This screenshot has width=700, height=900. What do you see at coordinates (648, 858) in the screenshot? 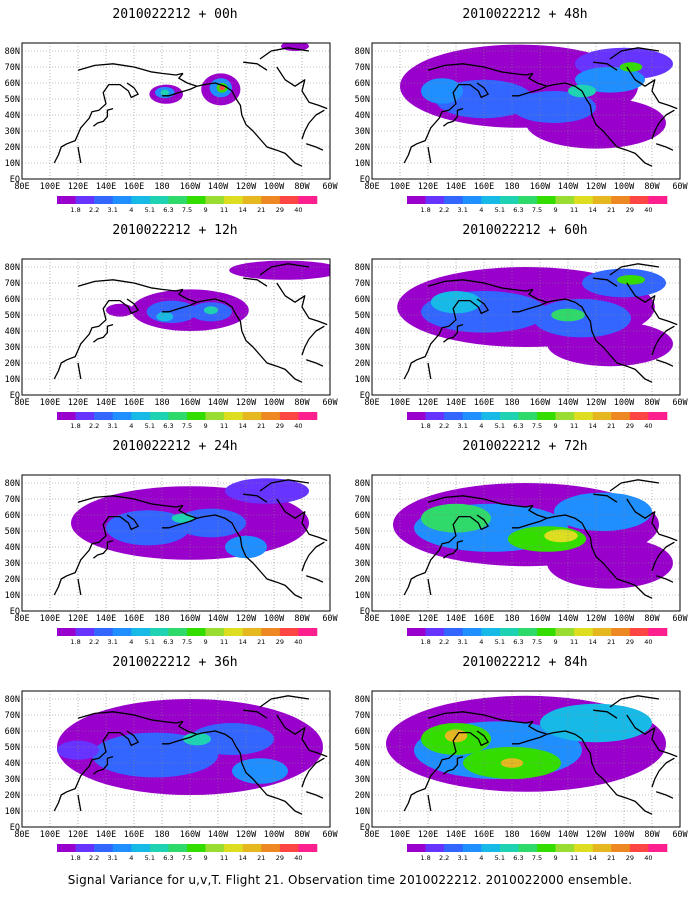
I see `colorbar-label: 40` at bounding box center [648, 858].